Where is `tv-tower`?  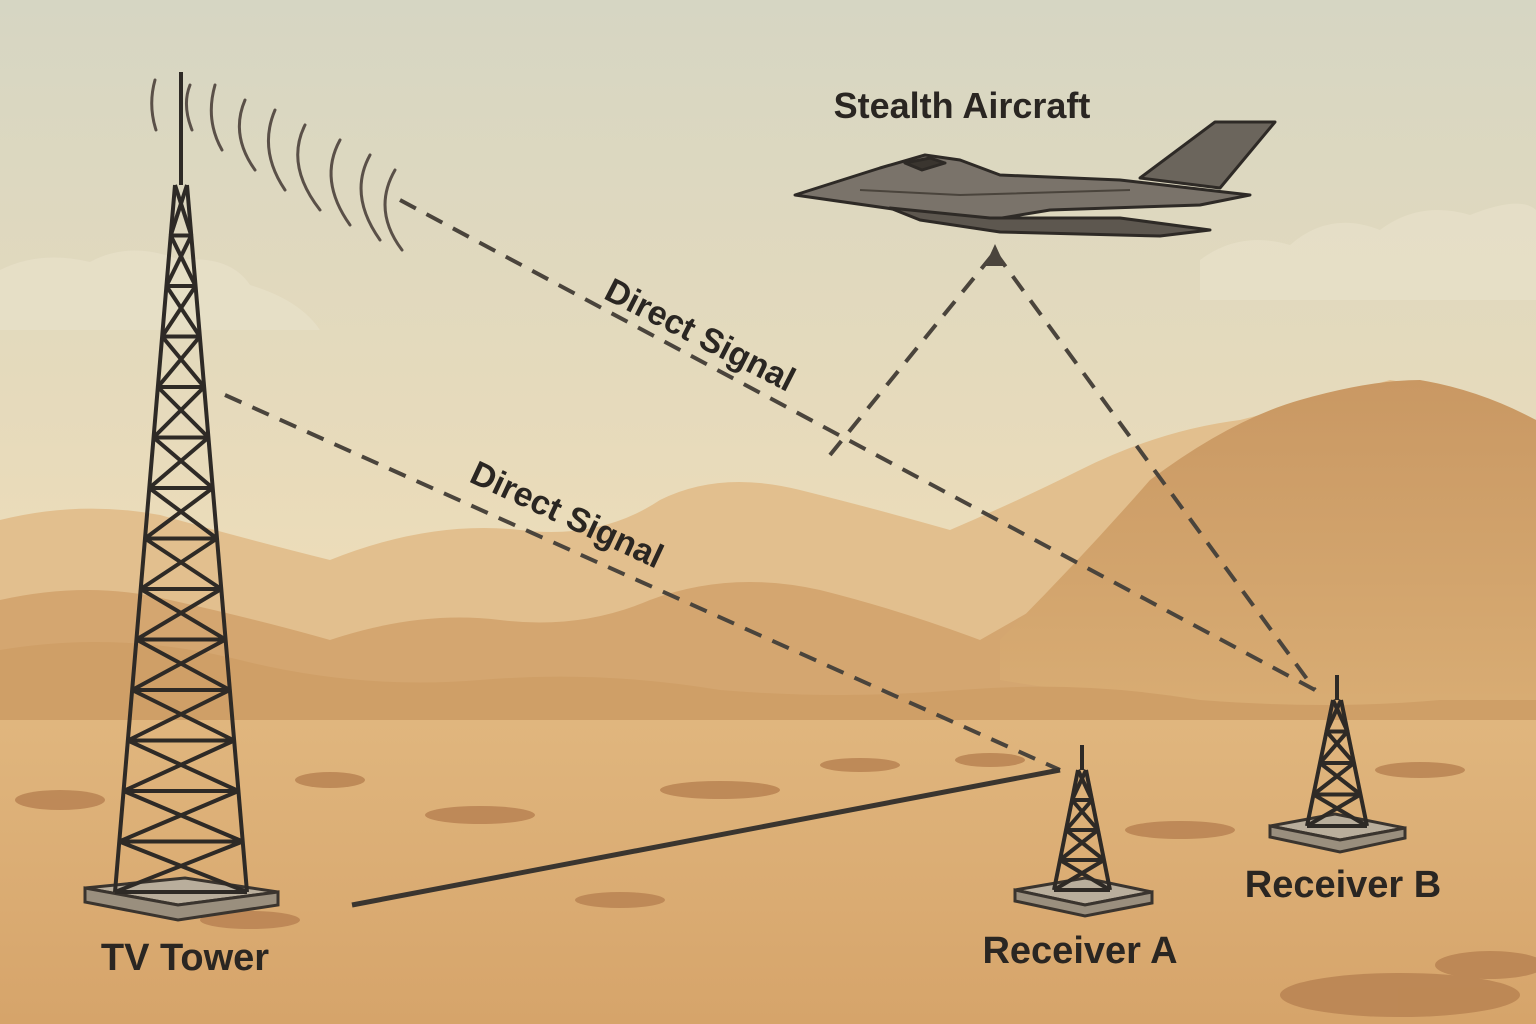
tv-tower is located at coordinates (181, 497).